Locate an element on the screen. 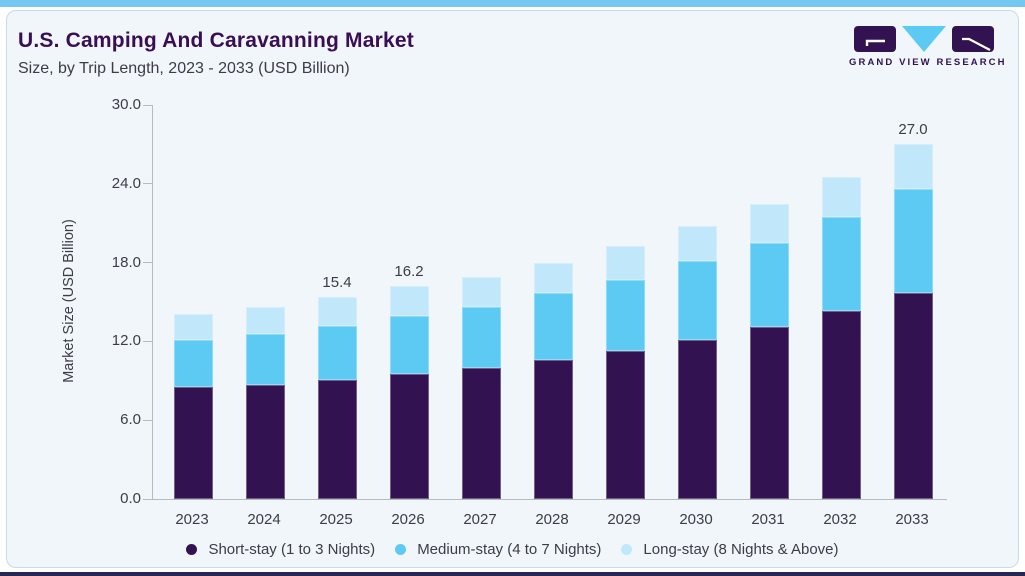  x-tick-label-2025: 2025 is located at coordinates (336, 519).